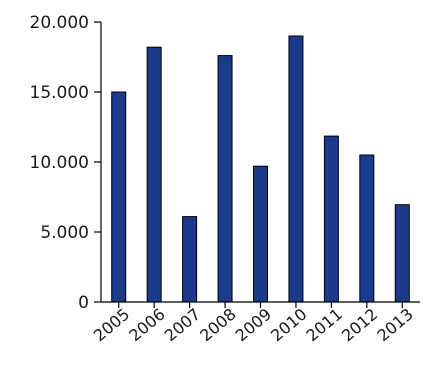  Describe the element at coordinates (359, 325) in the screenshot. I see `x-tick-label: 2012` at that location.